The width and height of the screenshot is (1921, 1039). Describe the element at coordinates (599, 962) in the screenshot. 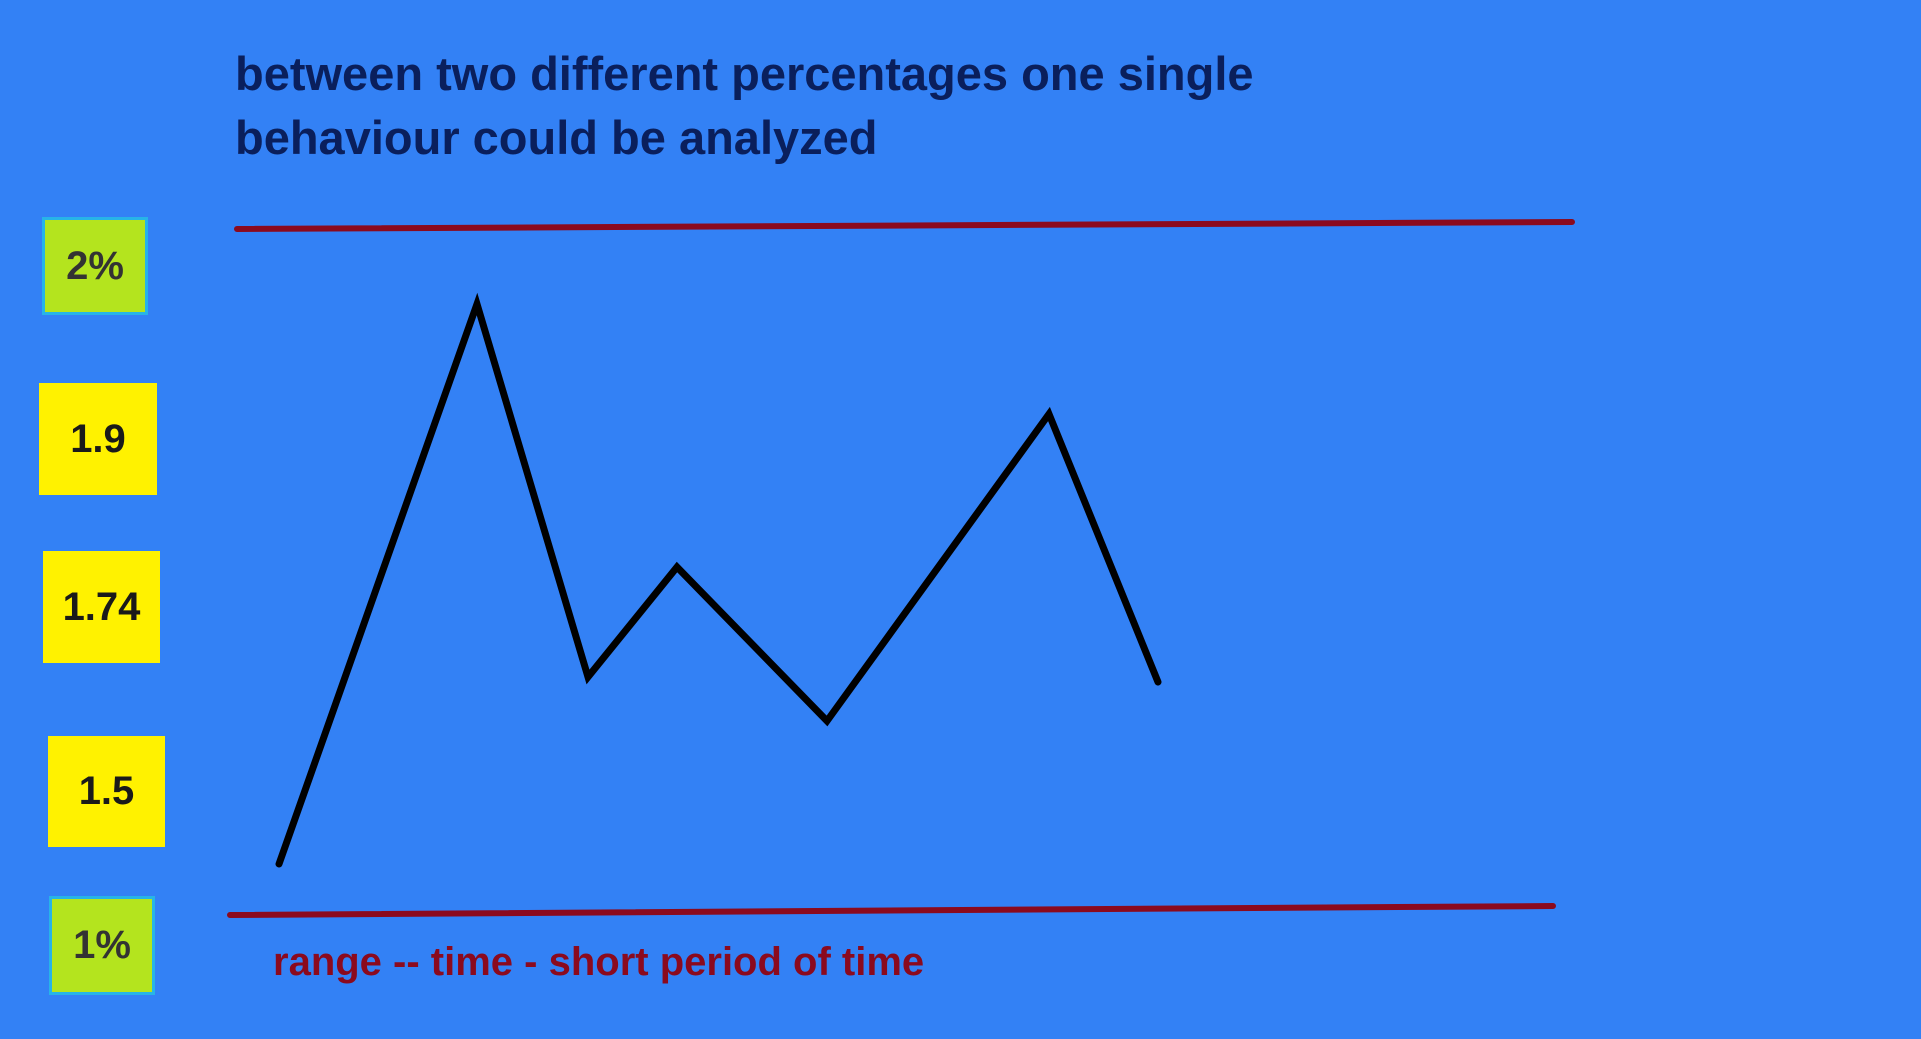

I see `range-caption: range -- time - short period of time` at that location.